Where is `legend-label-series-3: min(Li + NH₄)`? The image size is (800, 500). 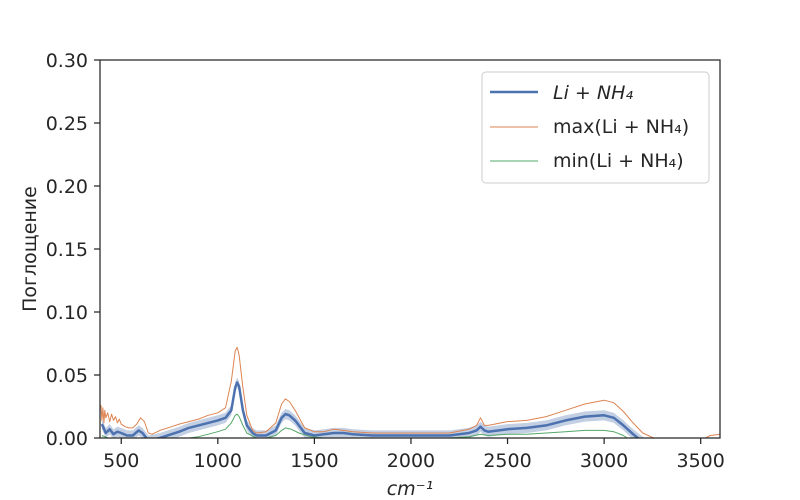
legend-label-series-3: min(Li + NH₄) is located at coordinates (618, 161).